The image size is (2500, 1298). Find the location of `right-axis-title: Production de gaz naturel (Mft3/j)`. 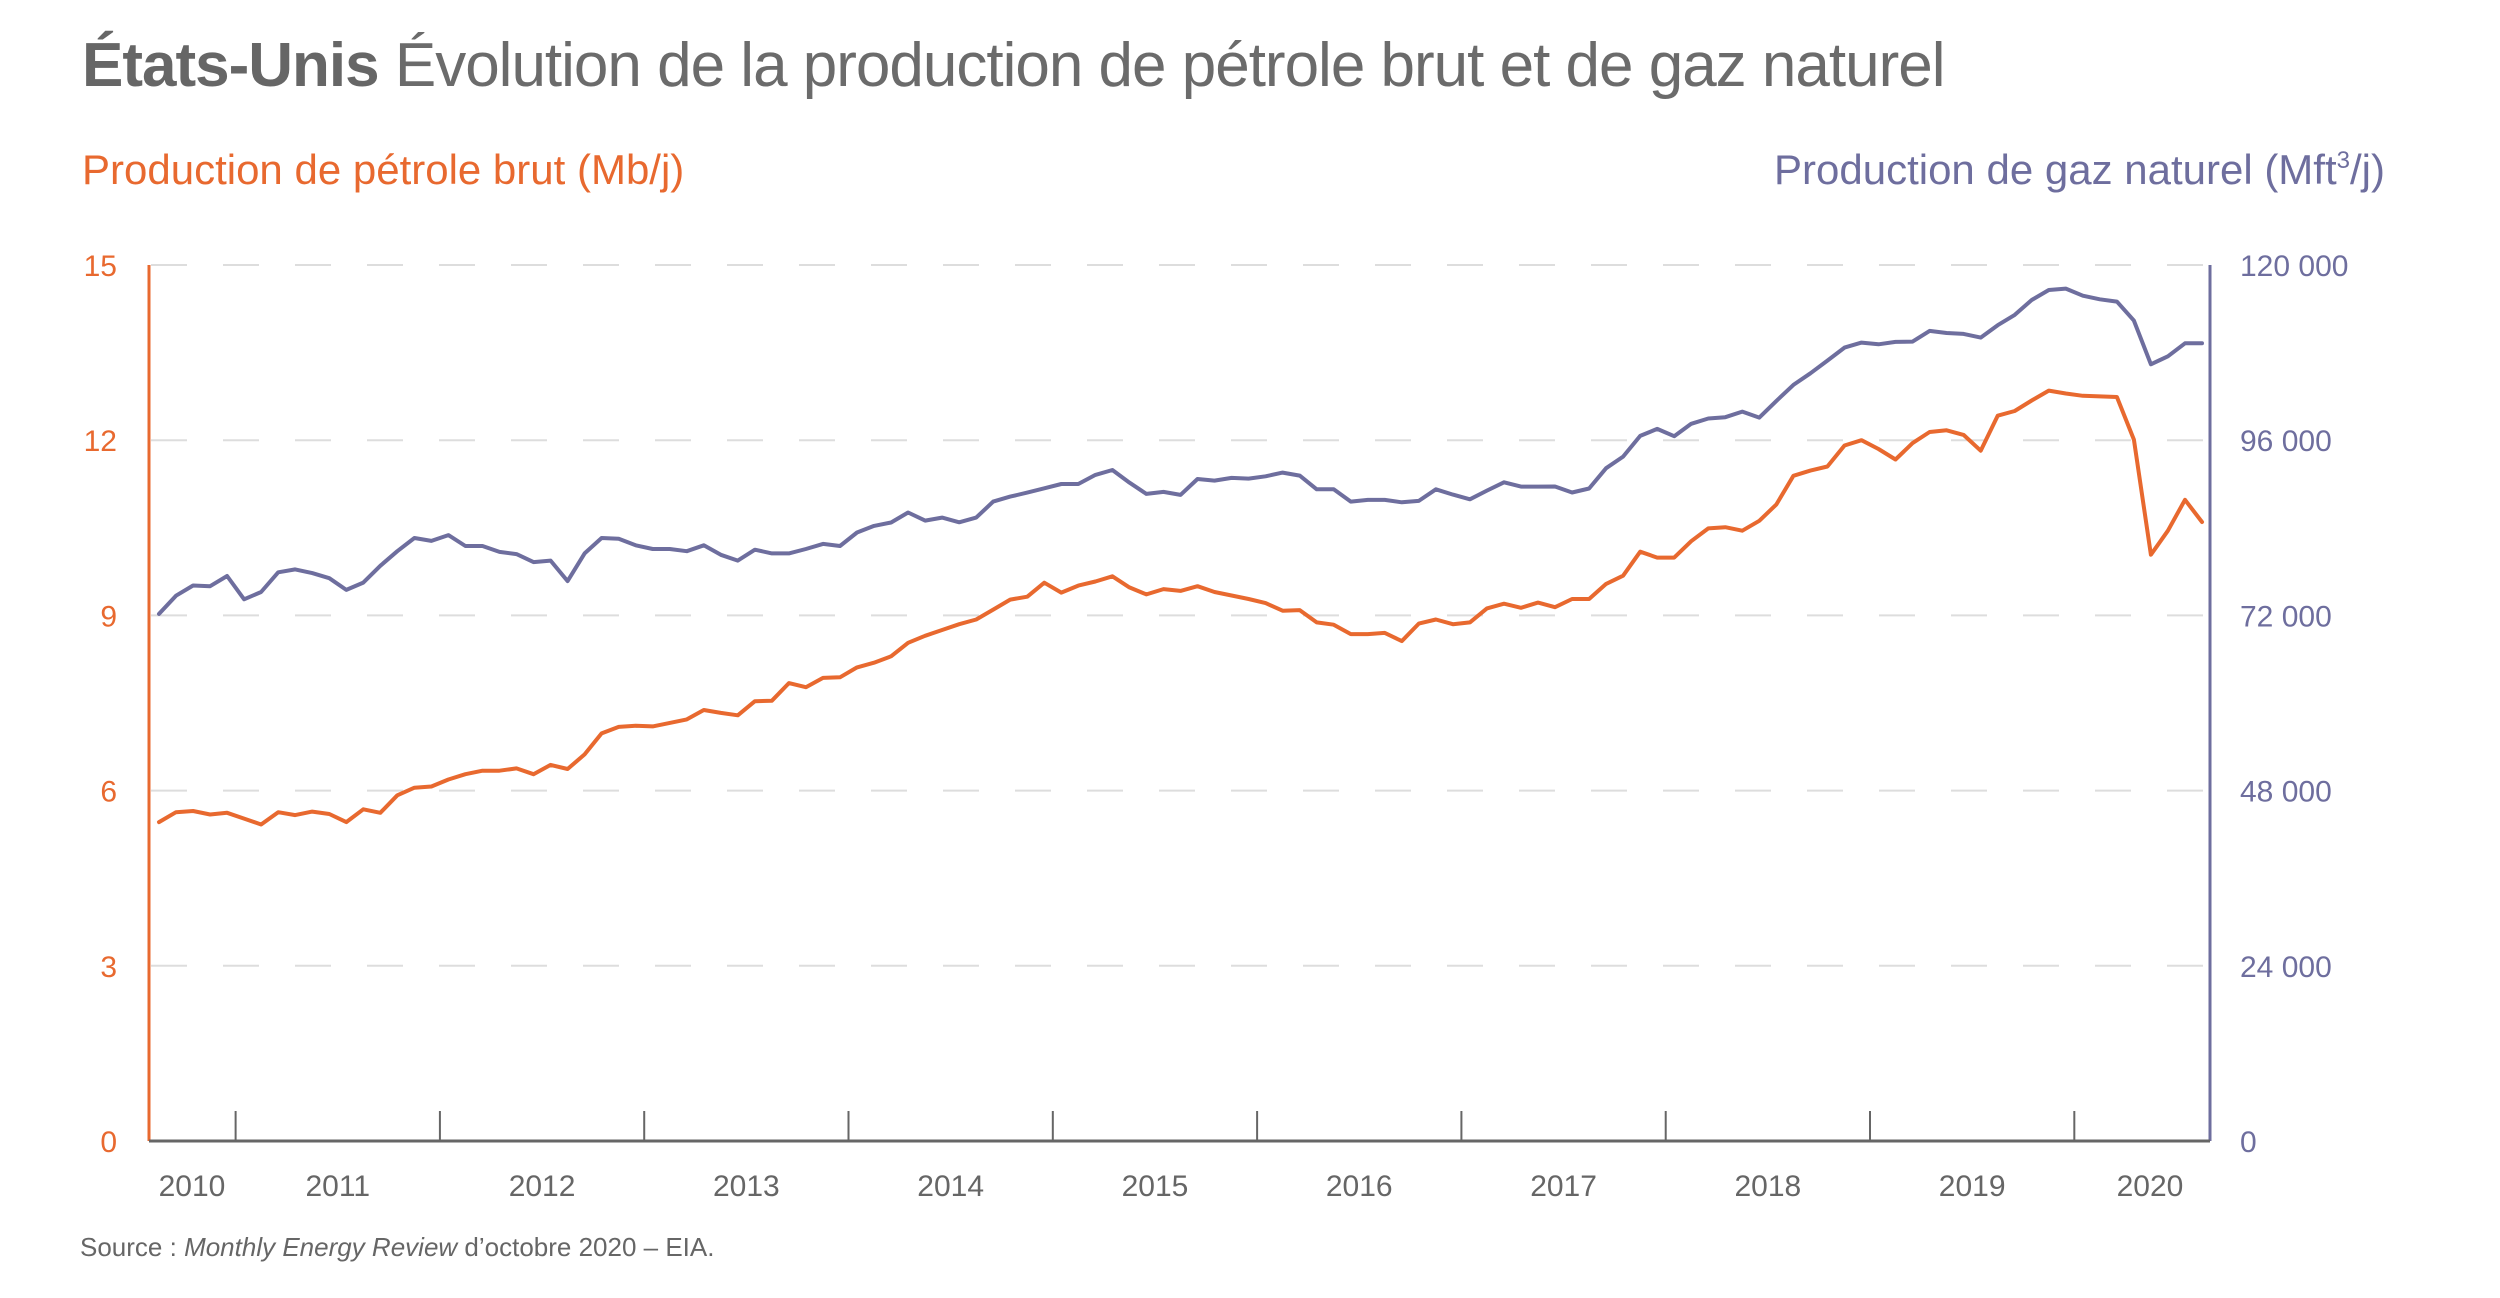

right-axis-title: Production de gaz naturel (Mft3/j) is located at coordinates (2079, 170).